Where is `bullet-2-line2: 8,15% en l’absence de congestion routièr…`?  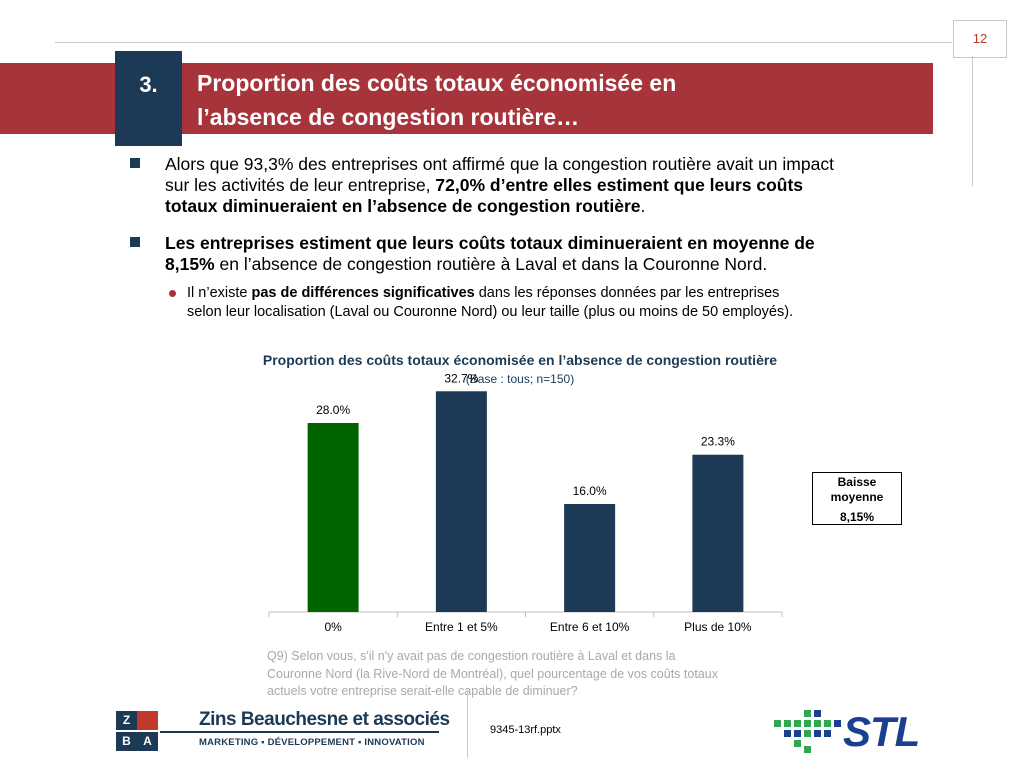 bullet-2-line2: 8,15% en l’absence de congestion routièr… is located at coordinates (550, 264).